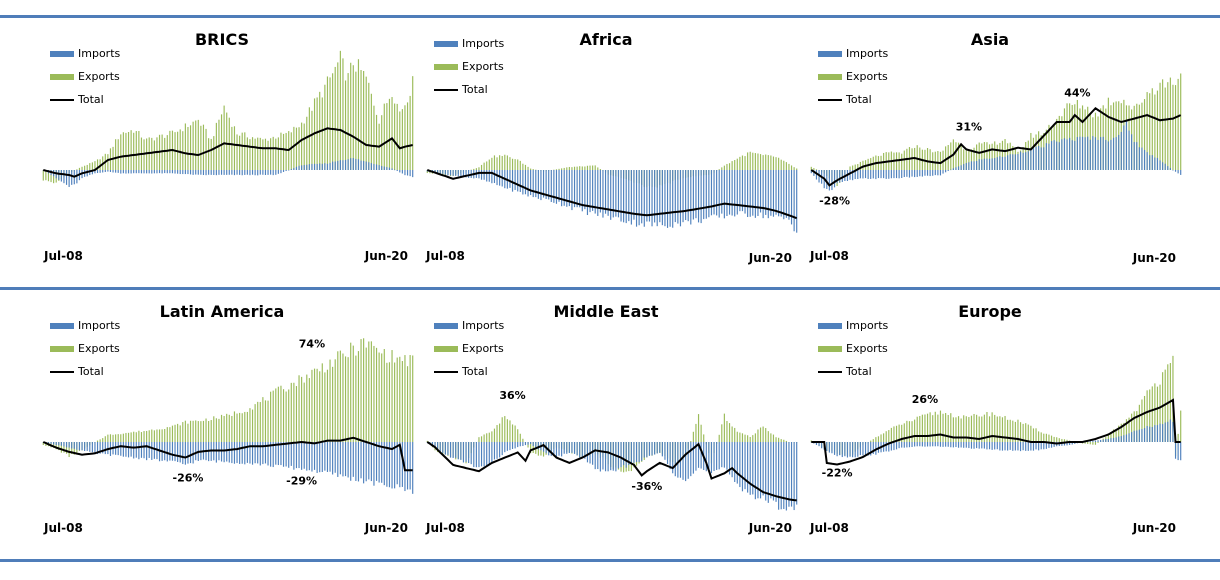 The image size is (1220, 580). I want to click on x-axis-start-label: Jul-08, so click(63, 256).